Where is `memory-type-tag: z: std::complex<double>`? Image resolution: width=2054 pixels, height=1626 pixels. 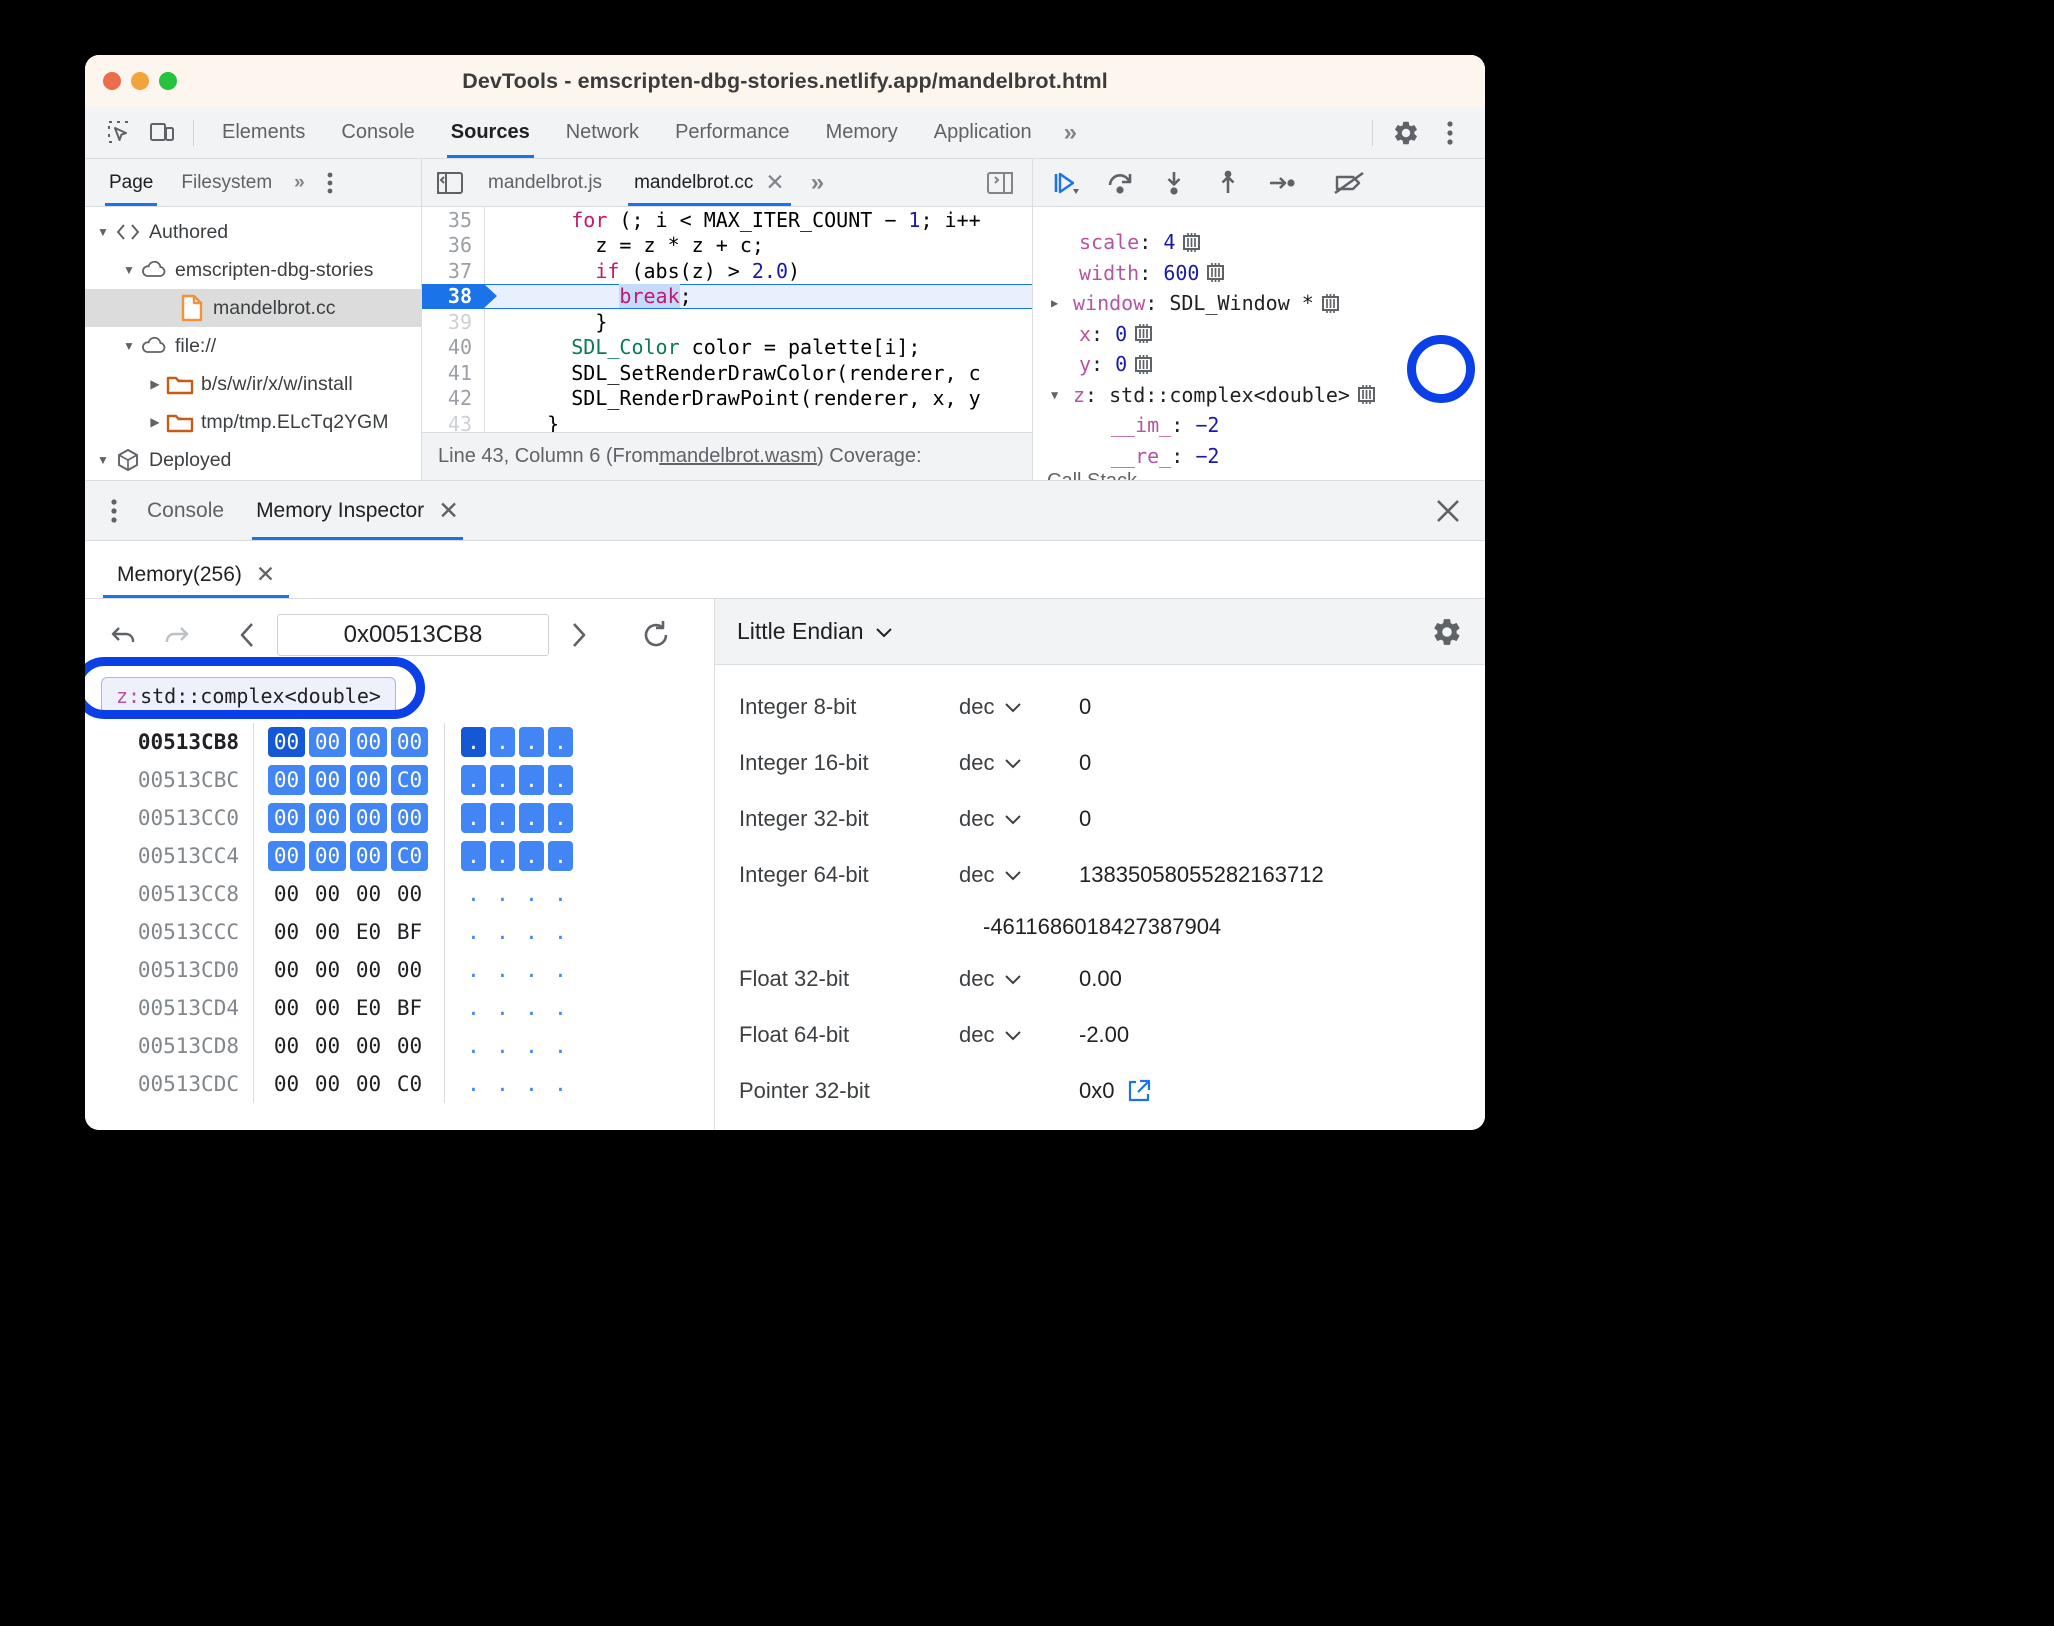
memory-type-tag: z: std::complex<double> is located at coordinates (248, 696).